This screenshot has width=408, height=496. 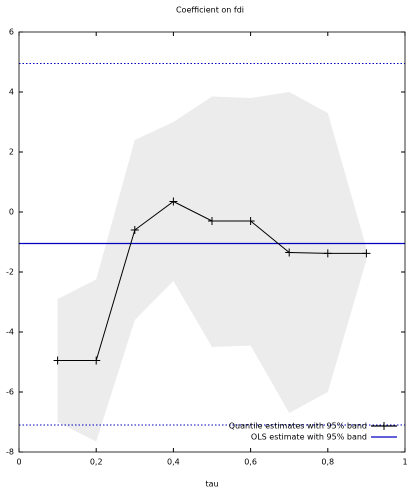 What do you see at coordinates (404, 462) in the screenshot?
I see `x-tick-label: 1` at bounding box center [404, 462].